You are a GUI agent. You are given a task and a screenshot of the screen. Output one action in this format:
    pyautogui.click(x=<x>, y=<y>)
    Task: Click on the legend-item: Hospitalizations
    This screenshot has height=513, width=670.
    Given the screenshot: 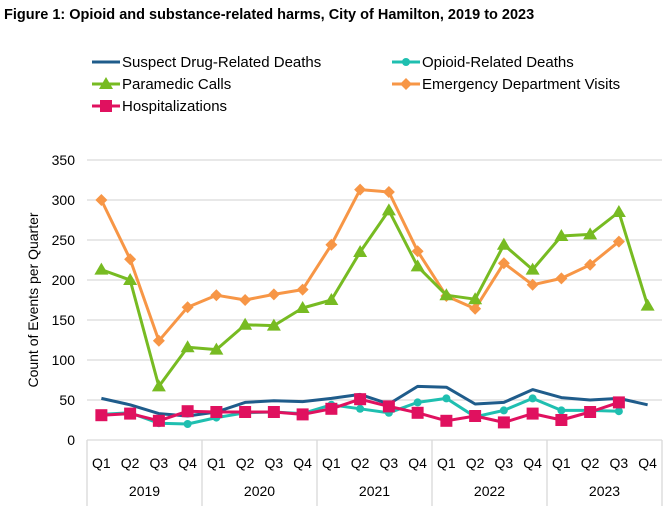 What is the action you would take?
    pyautogui.click(x=159, y=106)
    